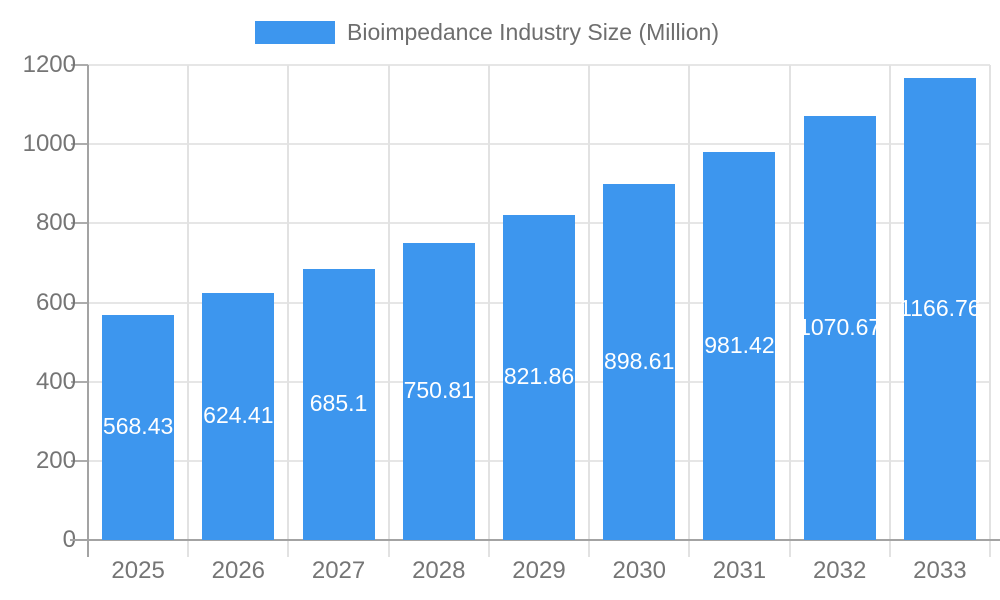  What do you see at coordinates (55, 460) in the screenshot?
I see `y-axis-label: 200` at bounding box center [55, 460].